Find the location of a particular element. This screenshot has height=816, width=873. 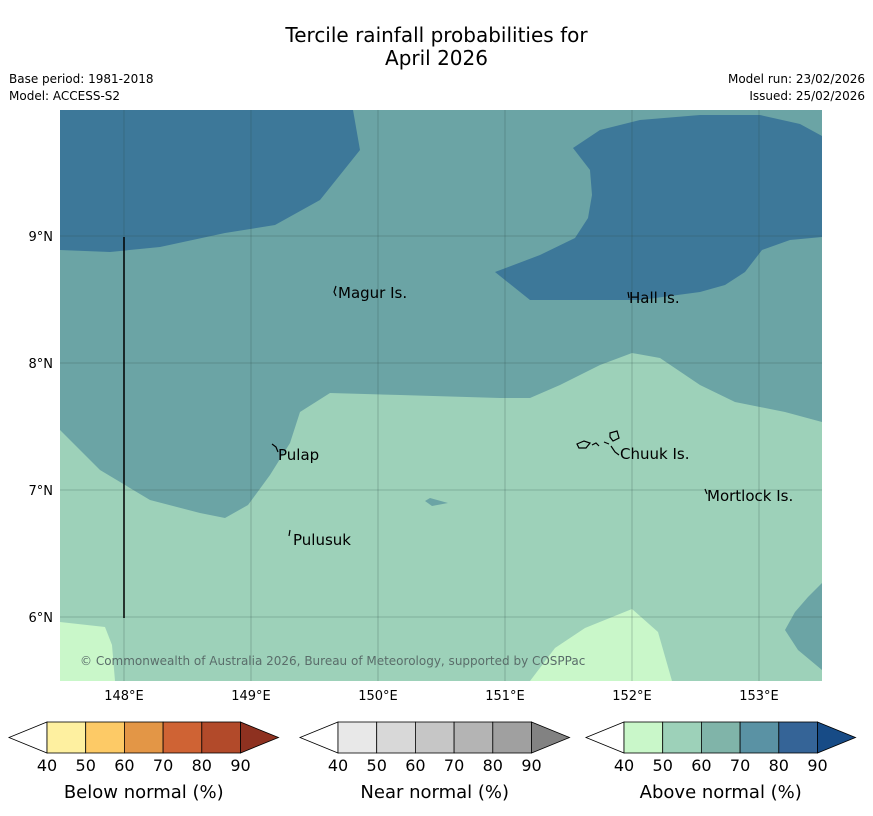

colorbar-near-tick-40: 40 is located at coordinates (338, 765).